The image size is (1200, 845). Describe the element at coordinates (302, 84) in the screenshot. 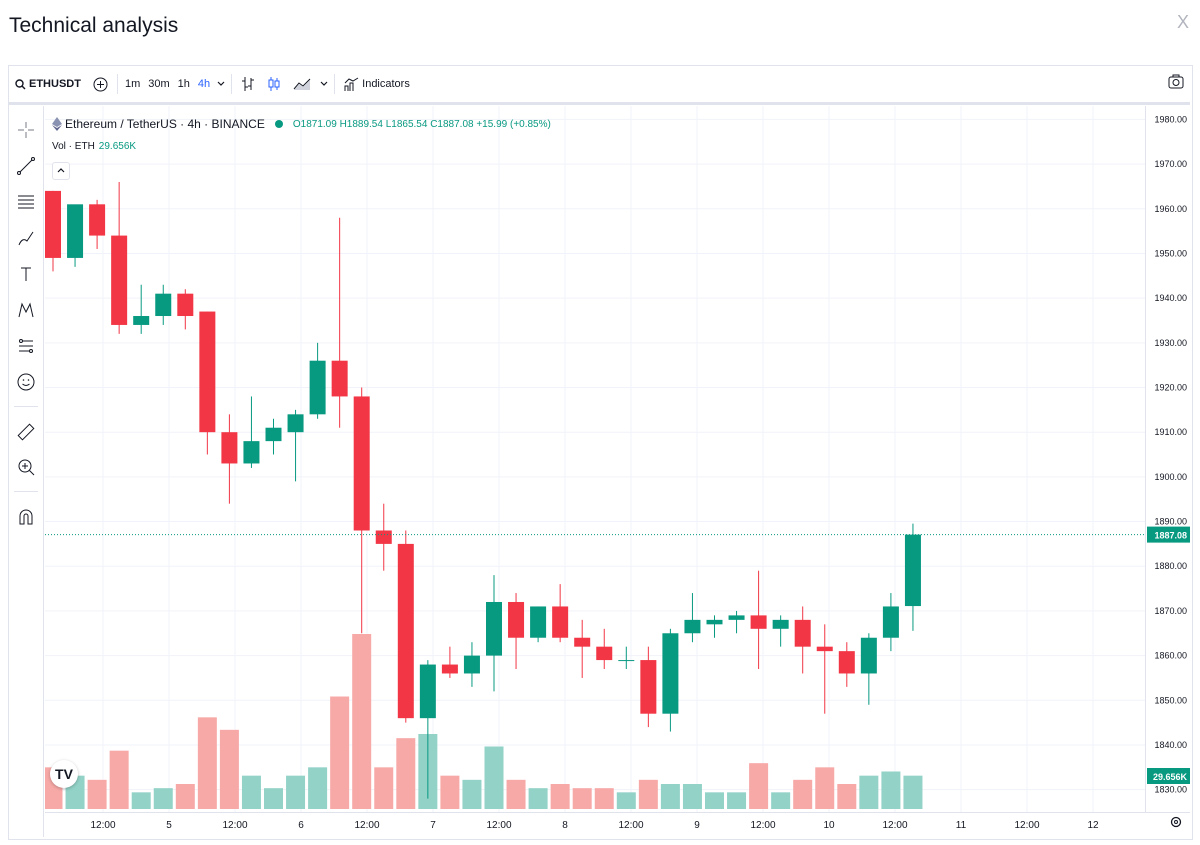

I see `area-style-icon` at that location.